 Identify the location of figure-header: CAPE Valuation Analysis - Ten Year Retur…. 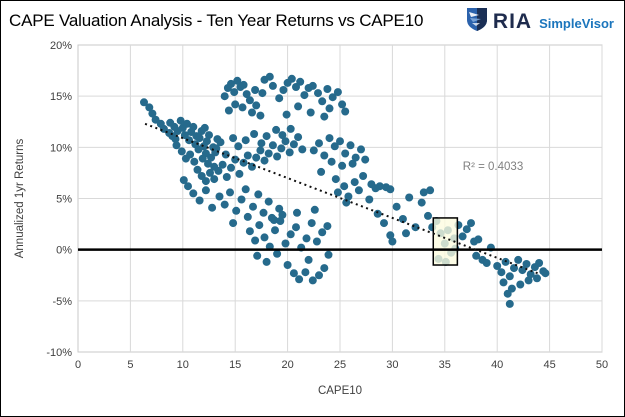
(312, 19).